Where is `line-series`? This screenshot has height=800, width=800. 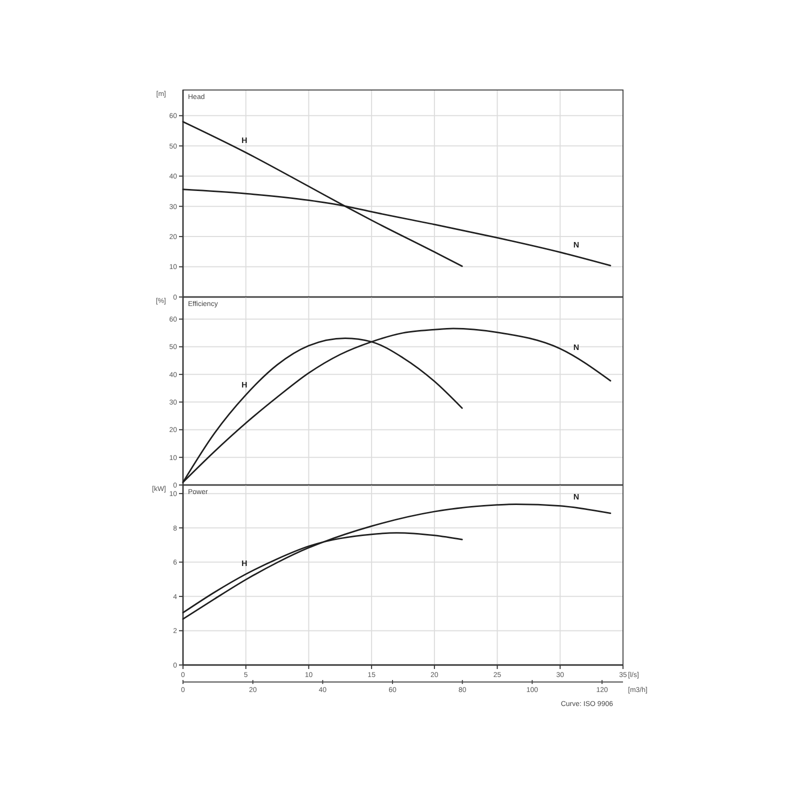 line-series is located at coordinates (397, 561).